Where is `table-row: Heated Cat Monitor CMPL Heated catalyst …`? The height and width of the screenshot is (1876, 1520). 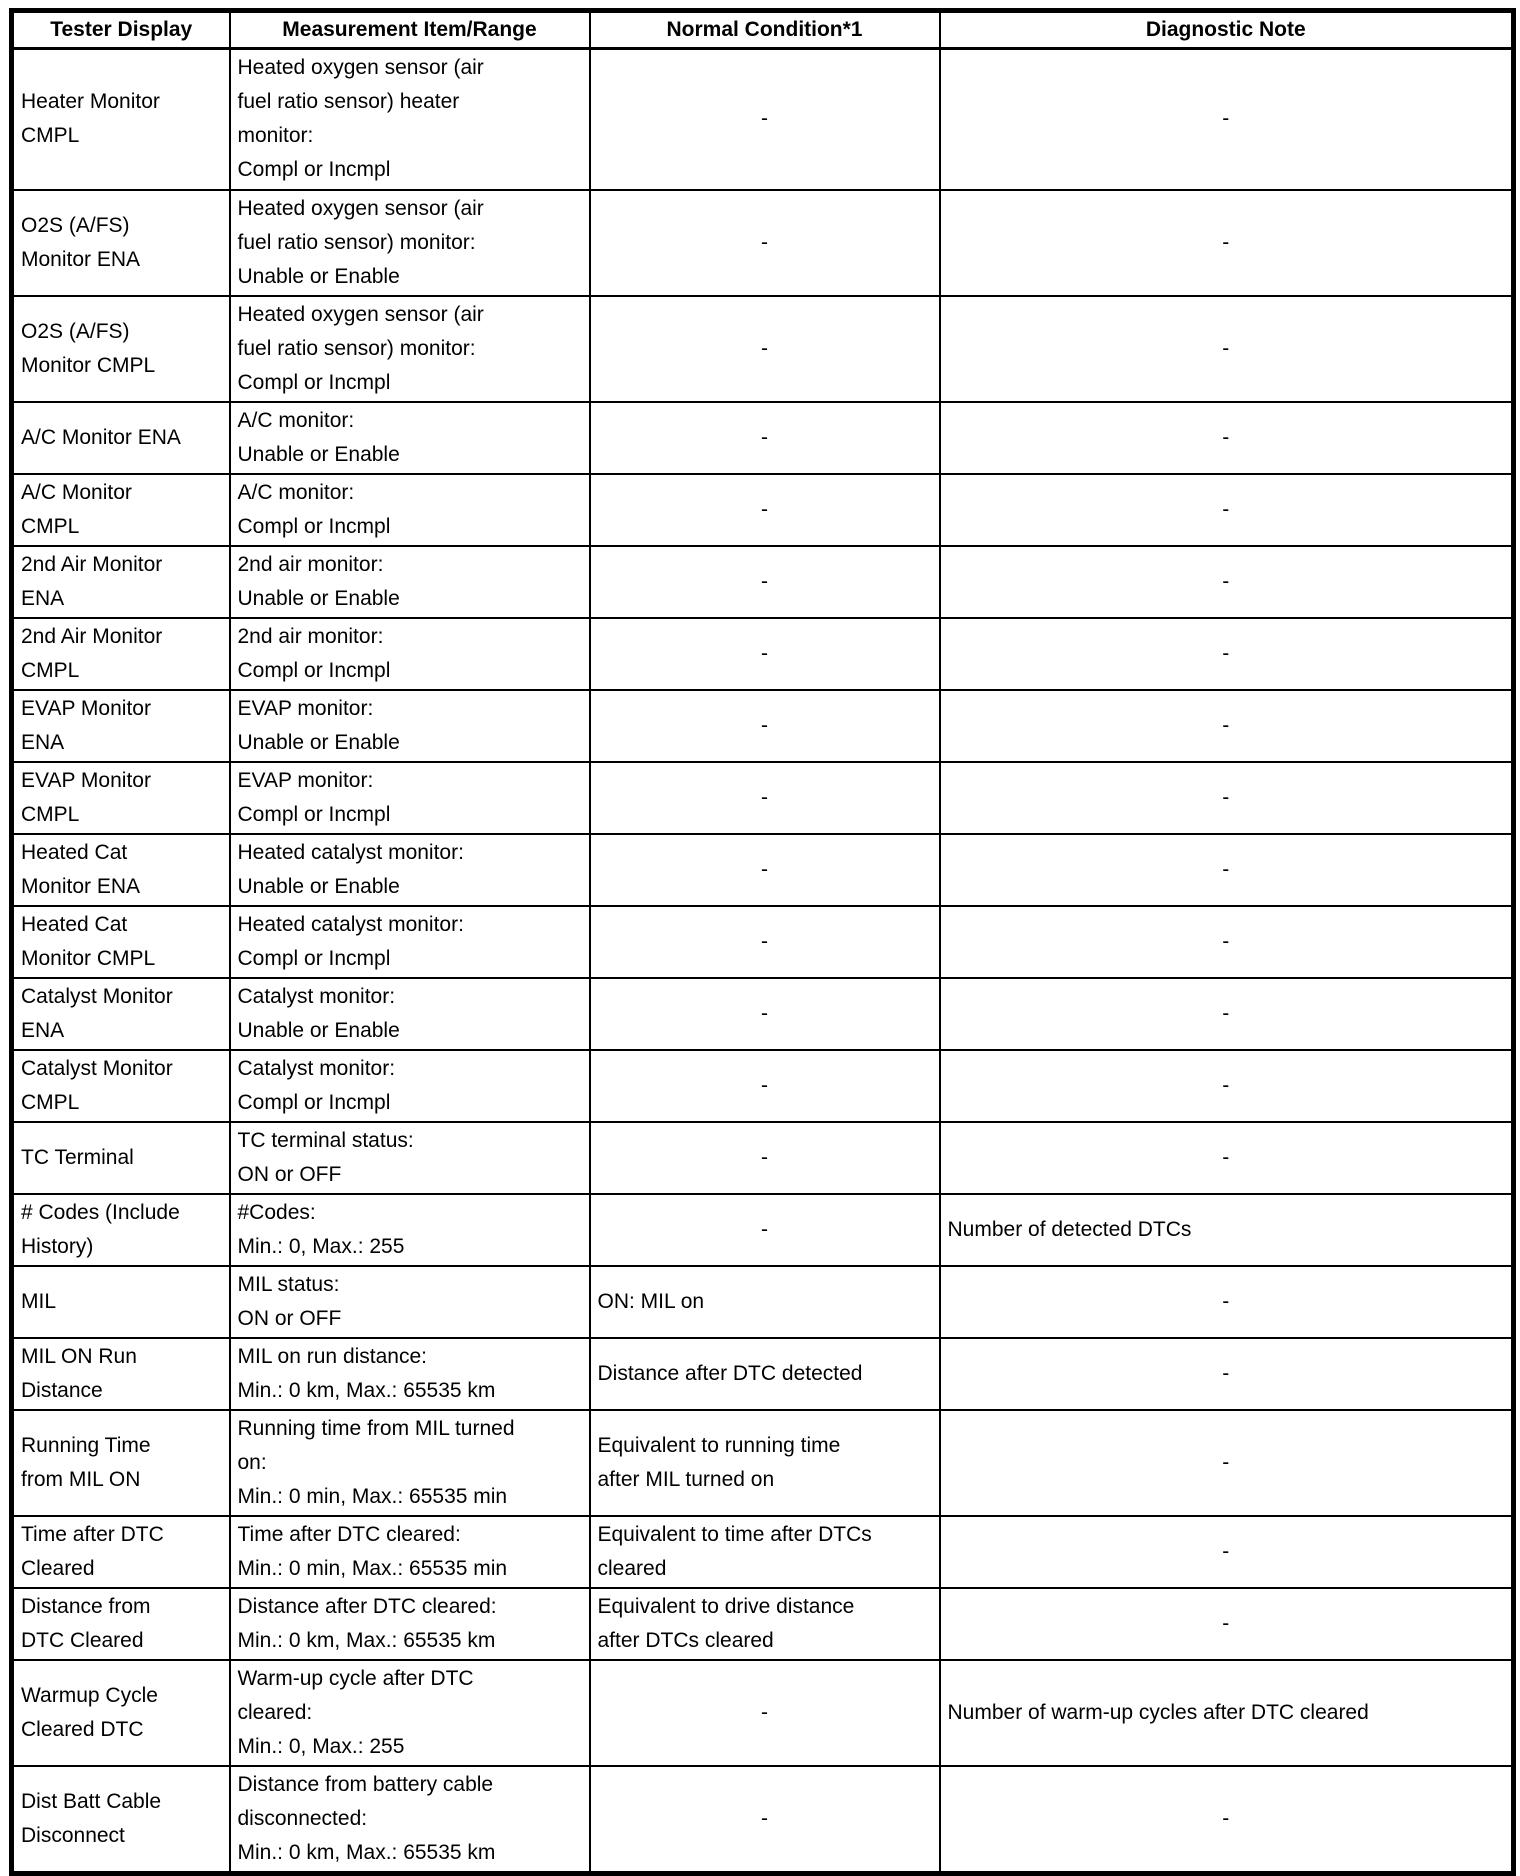
table-row: Heated Cat Monitor CMPL Heated catalyst … is located at coordinates (762, 941).